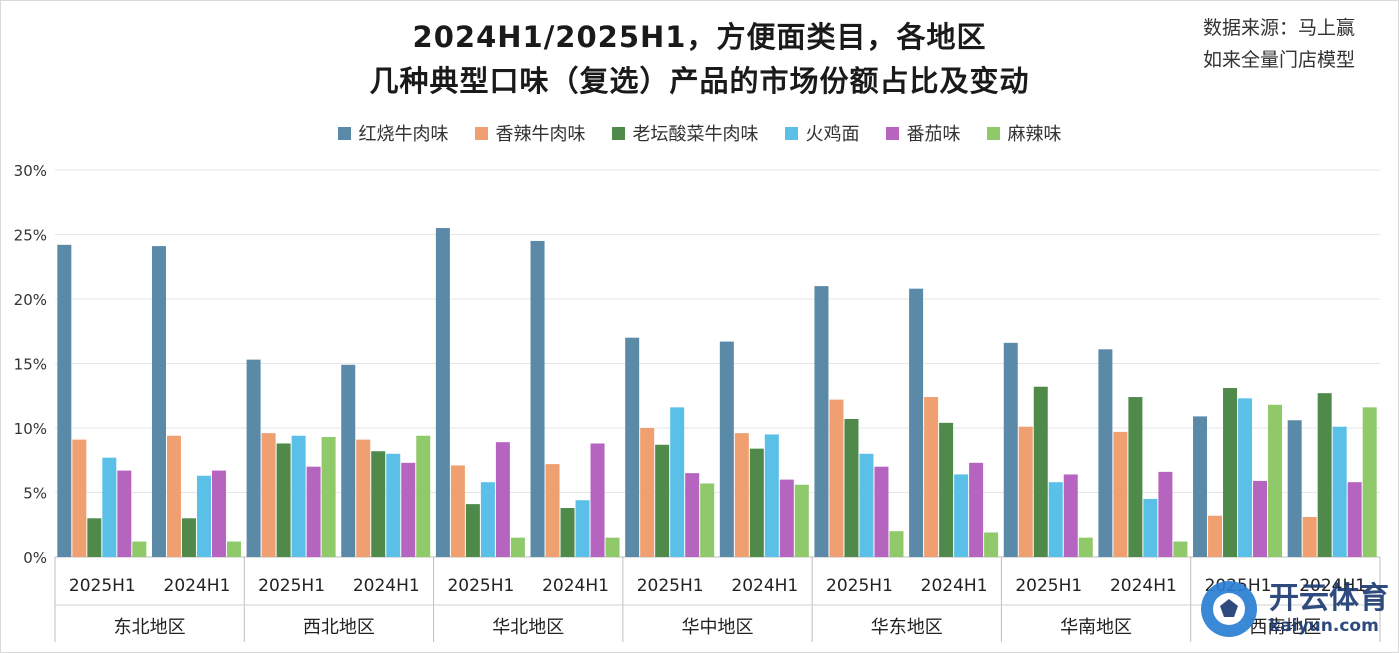  What do you see at coordinates (699, 37) in the screenshot?
I see `chart-title-line1: 2024H1/2025H1，方便面类目，各地区` at bounding box center [699, 37].